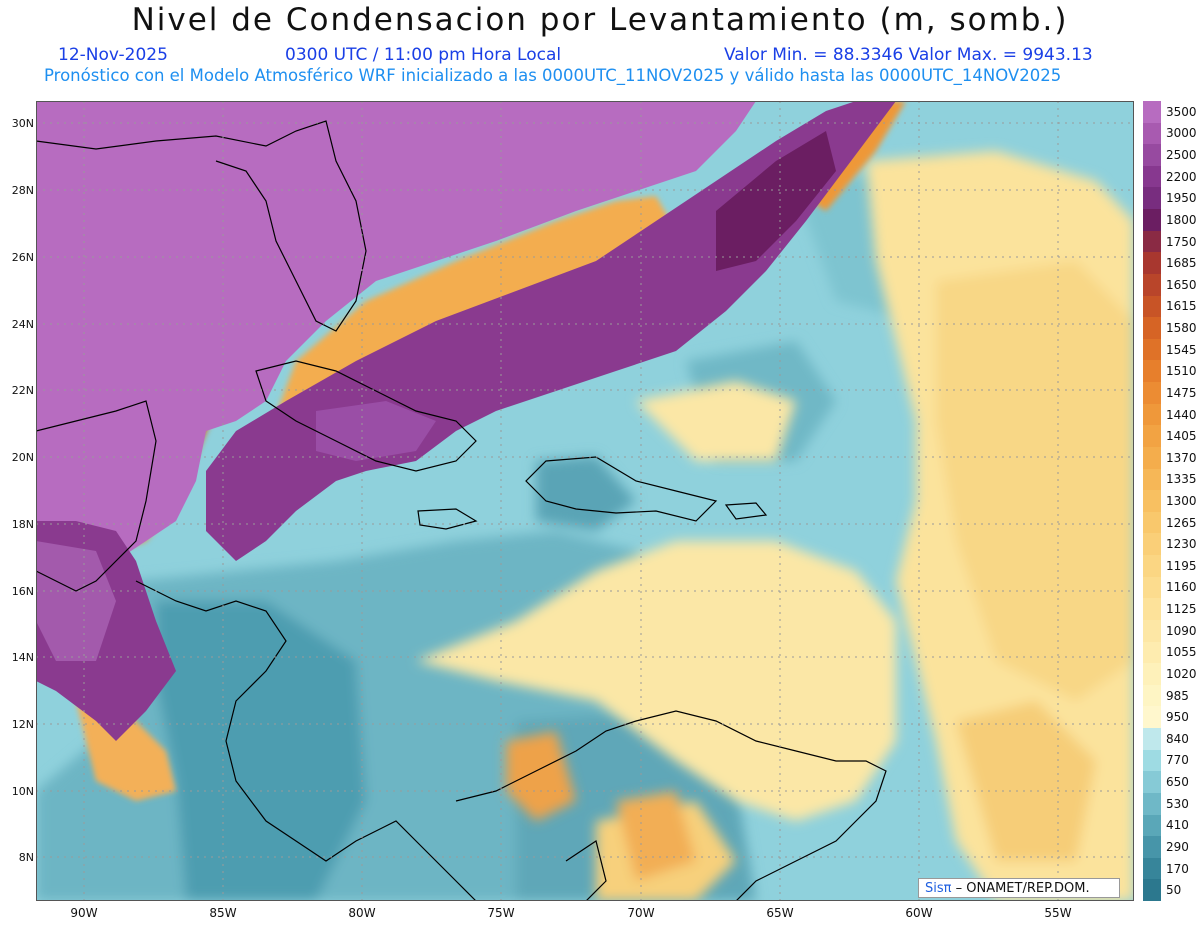  I want to click on colorbar-level-label: 1615, so click(1181, 306).